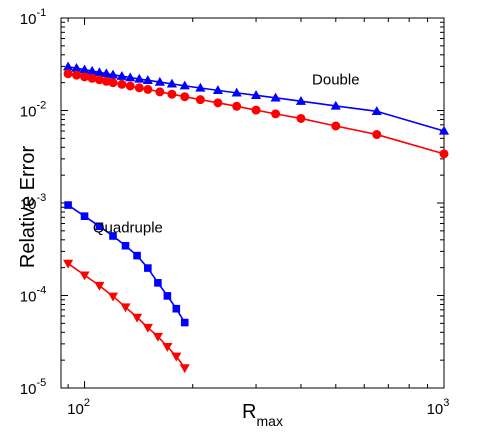 This screenshot has height=436, width=491. What do you see at coordinates (270, 421) in the screenshot?
I see `x-axis-title-subscript: max` at bounding box center [270, 421].